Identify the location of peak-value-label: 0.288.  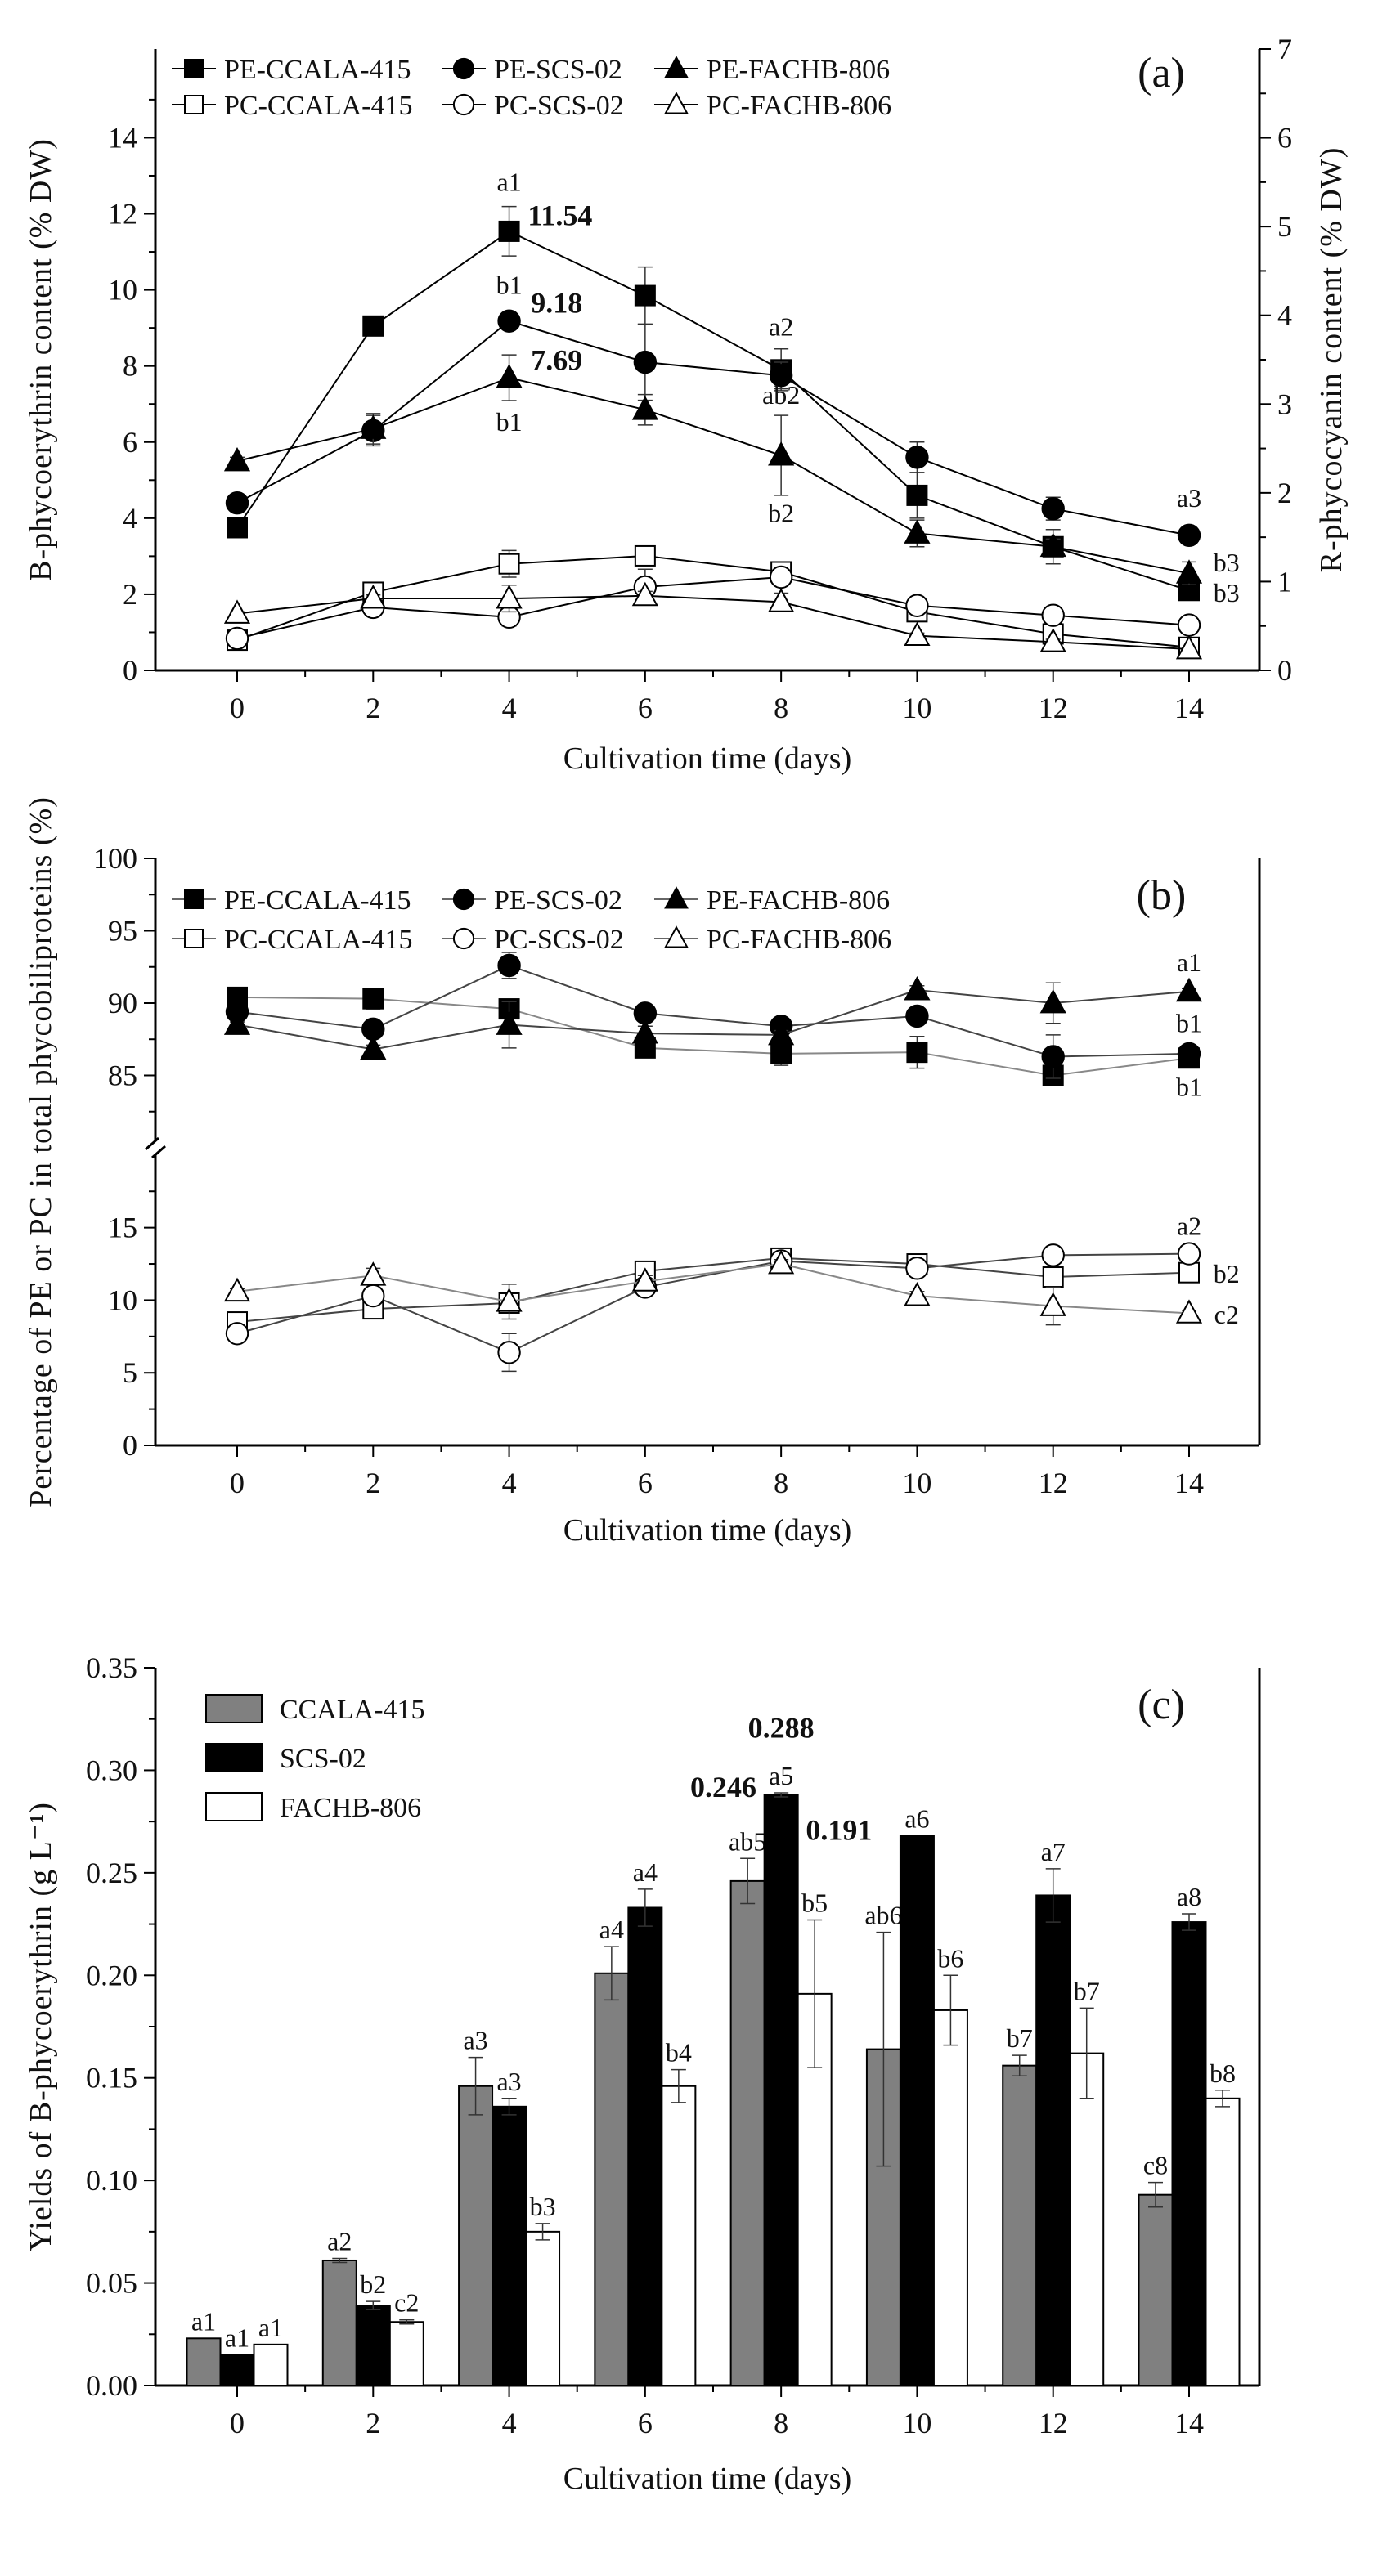
(781, 1728).